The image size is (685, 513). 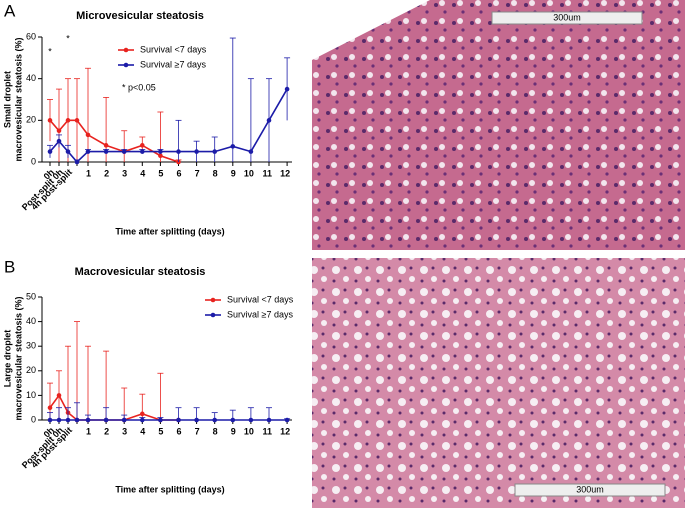 What do you see at coordinates (31, 395) in the screenshot?
I see `y-tick-label: 10` at bounding box center [31, 395].